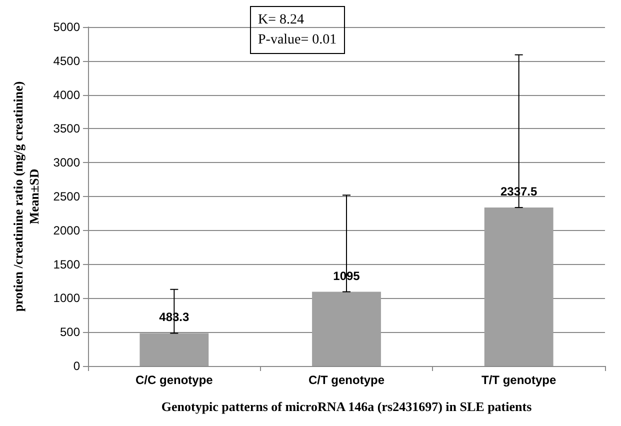 The height and width of the screenshot is (426, 621). Describe the element at coordinates (297, 30) in the screenshot. I see `annotation: K= 8.24 P-value= 0.01` at that location.